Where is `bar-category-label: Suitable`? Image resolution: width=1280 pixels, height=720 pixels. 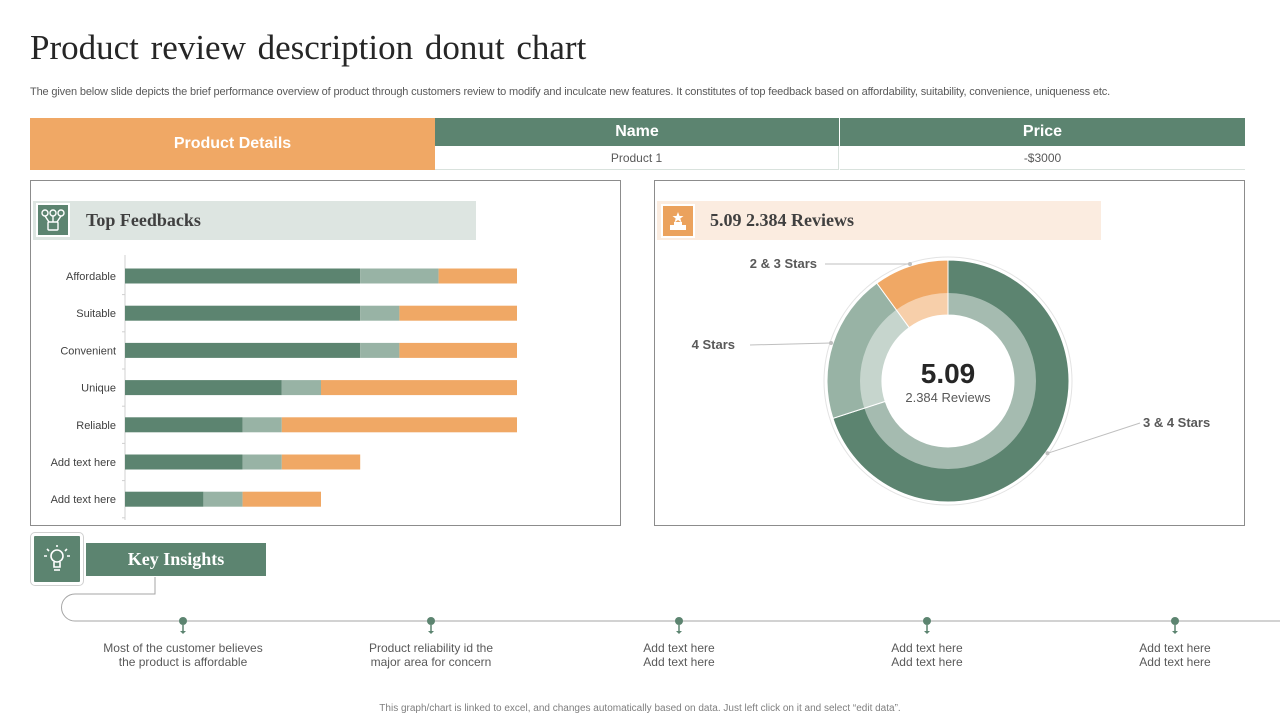 bar-category-label: Suitable is located at coordinates (96, 314).